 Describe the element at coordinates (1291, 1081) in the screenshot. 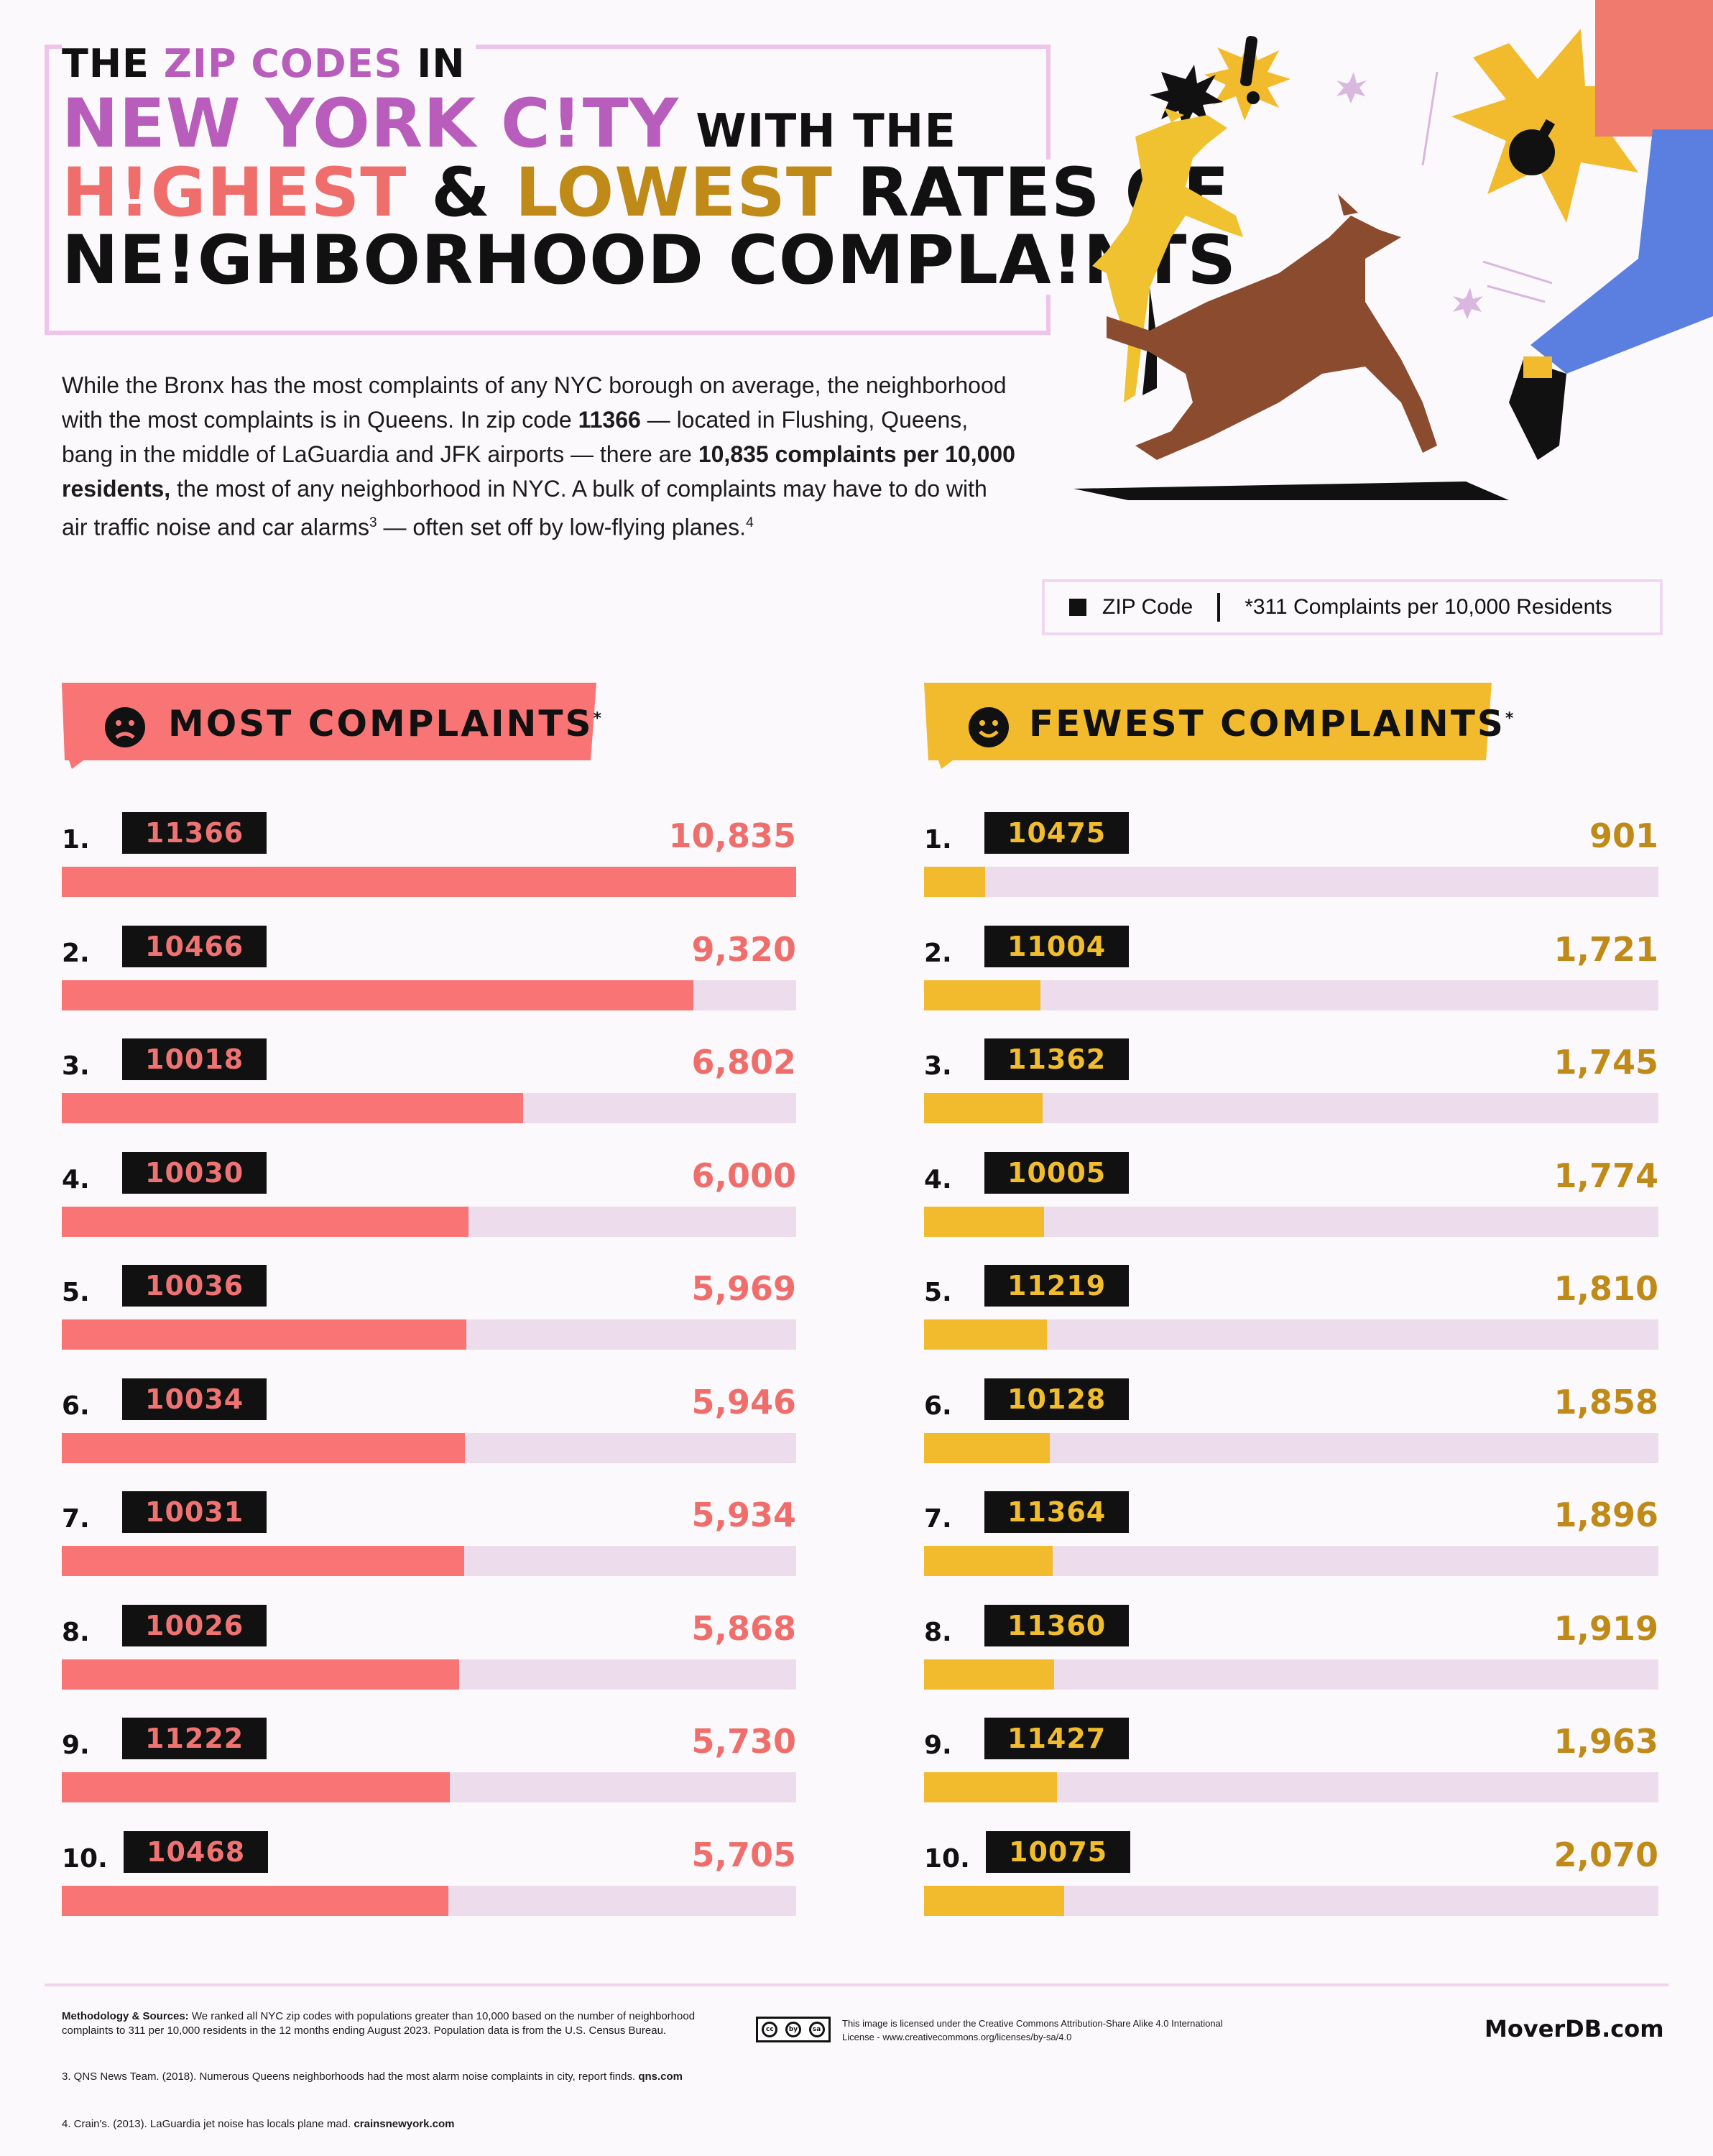

I see `fewest-row-3: 3. 11362 1,745` at that location.